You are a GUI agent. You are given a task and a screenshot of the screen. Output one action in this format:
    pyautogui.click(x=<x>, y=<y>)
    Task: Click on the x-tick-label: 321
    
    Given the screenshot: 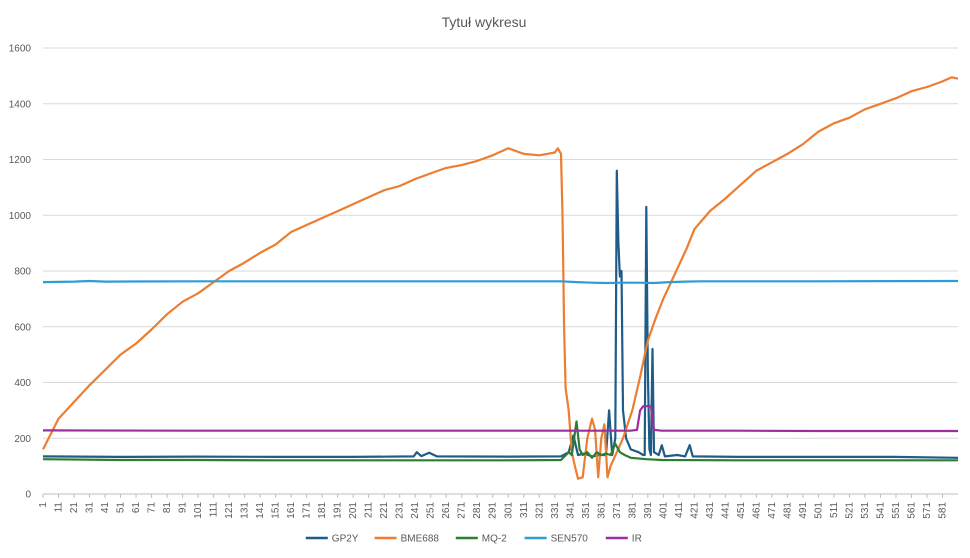 What is the action you would take?
    pyautogui.click(x=539, y=510)
    